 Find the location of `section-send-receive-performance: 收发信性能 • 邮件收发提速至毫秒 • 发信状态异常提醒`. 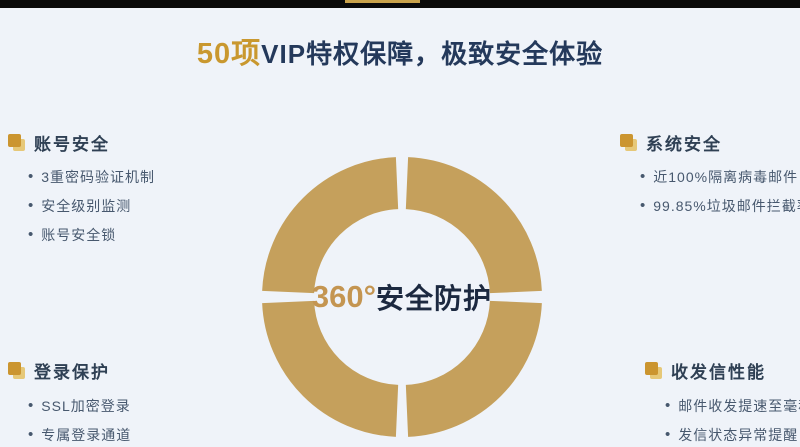

section-send-receive-performance: 收发信性能 • 邮件收发提速至毫秒 • 发信状态异常提醒 is located at coordinates (722, 402).